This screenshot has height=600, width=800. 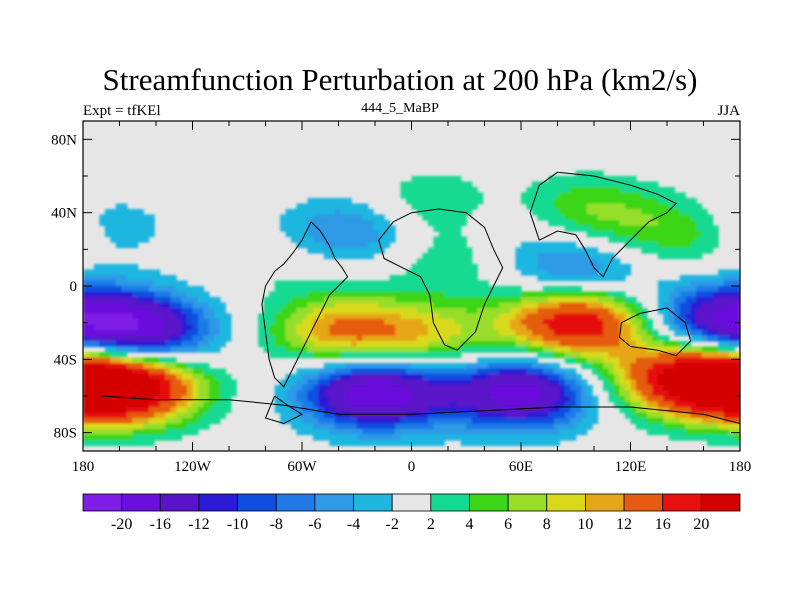 What do you see at coordinates (508, 524) in the screenshot?
I see `colorbar-label: 6` at bounding box center [508, 524].